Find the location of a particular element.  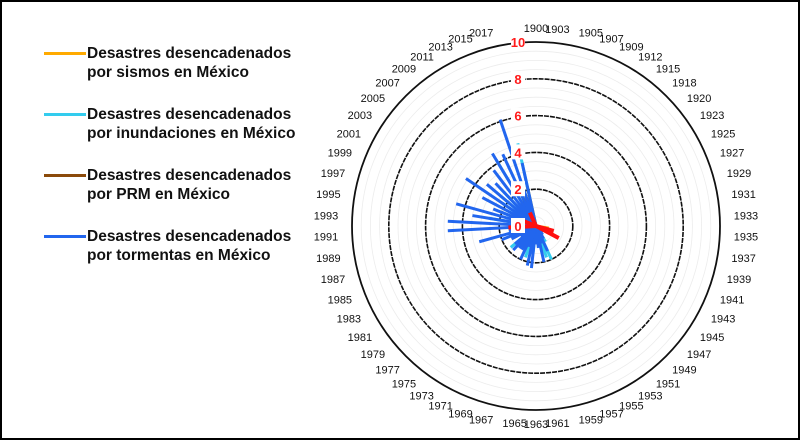

category-label: 1993 is located at coordinates (326, 216).